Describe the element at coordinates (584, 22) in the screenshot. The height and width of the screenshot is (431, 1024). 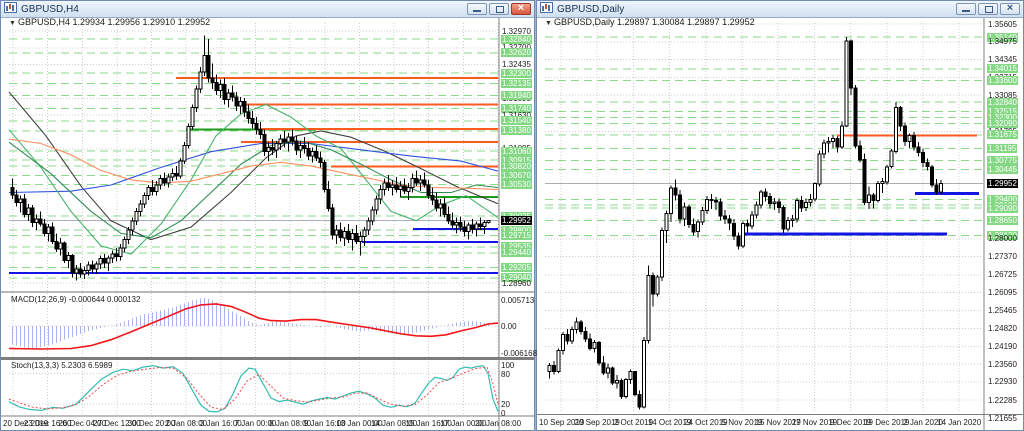
I see `legend-symbol: GBPUSD,Daily` at that location.